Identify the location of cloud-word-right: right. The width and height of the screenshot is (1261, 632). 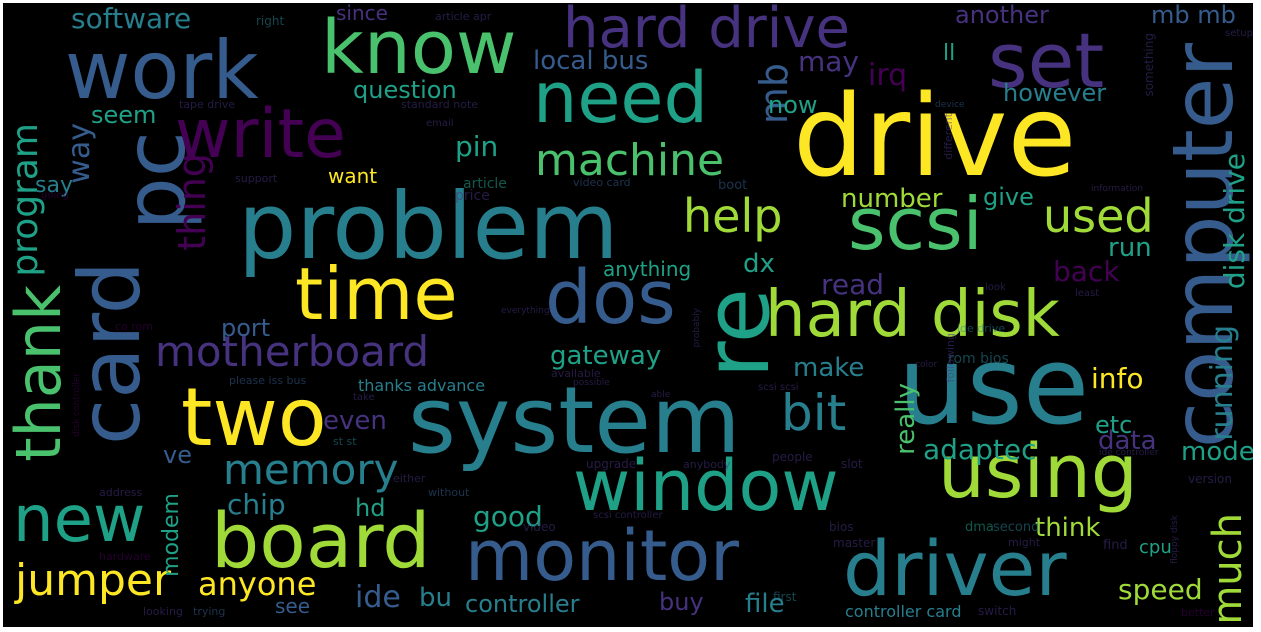
(270, 21).